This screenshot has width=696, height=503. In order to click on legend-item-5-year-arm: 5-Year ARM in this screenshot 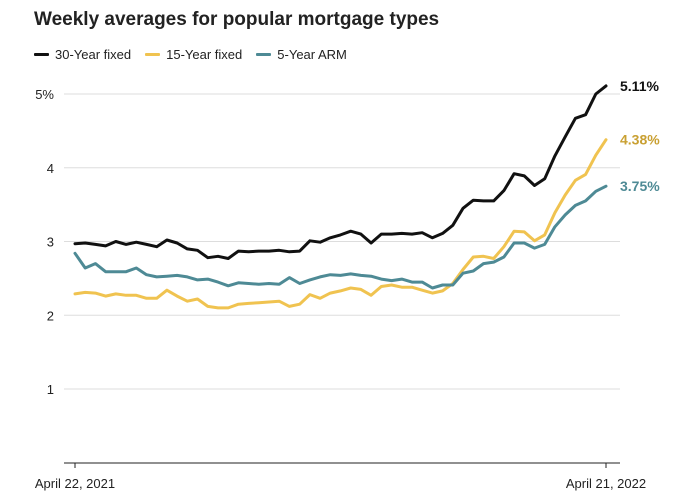, I will do `click(301, 54)`.